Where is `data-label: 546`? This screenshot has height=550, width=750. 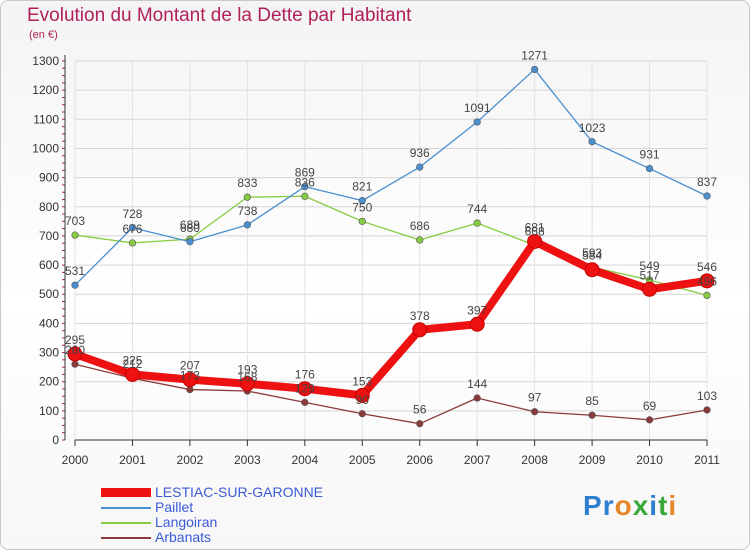
data-label: 546 is located at coordinates (707, 267).